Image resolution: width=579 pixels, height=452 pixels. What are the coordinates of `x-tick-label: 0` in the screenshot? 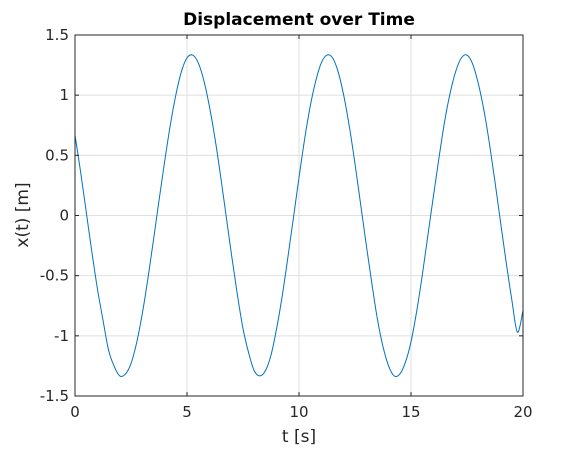 It's located at (75, 412).